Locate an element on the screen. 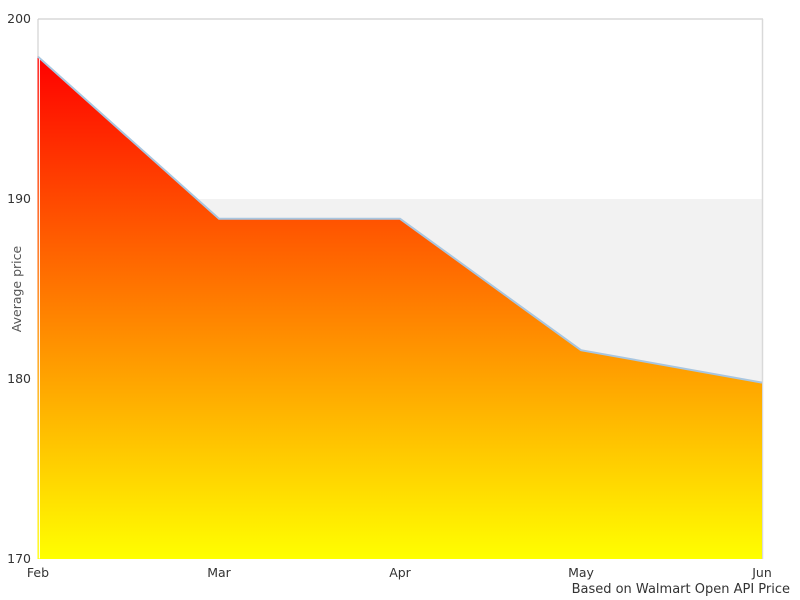  y-axis-title: Average price is located at coordinates (16, 289).